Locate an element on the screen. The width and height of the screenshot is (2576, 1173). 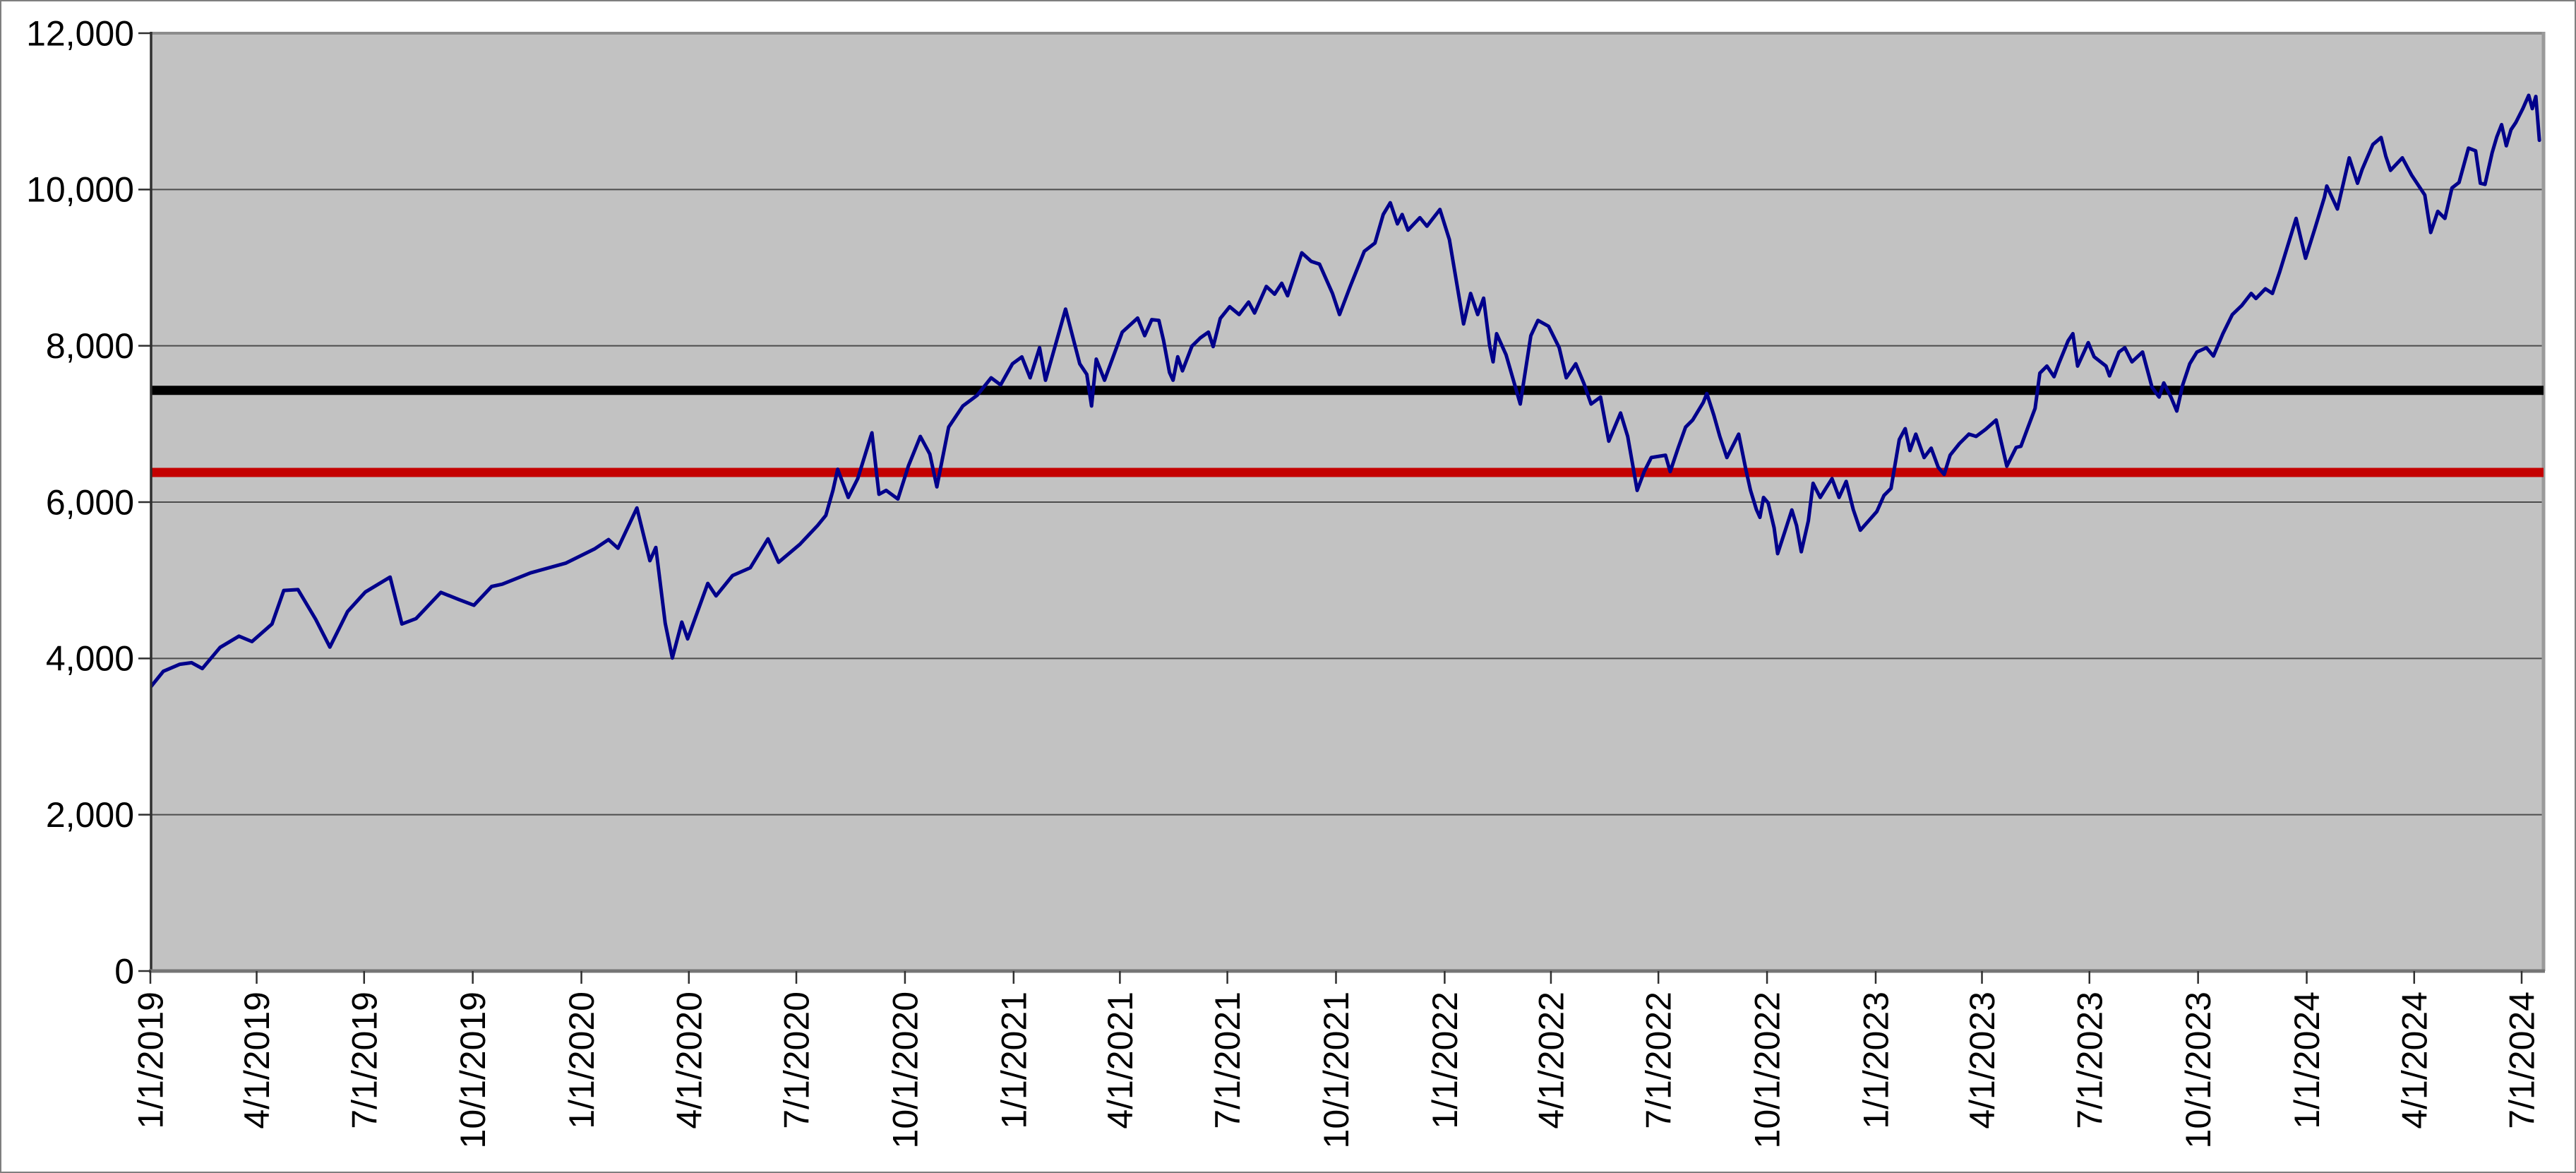
x-axis-label: 1/1/2019 is located at coordinates (151, 1060).